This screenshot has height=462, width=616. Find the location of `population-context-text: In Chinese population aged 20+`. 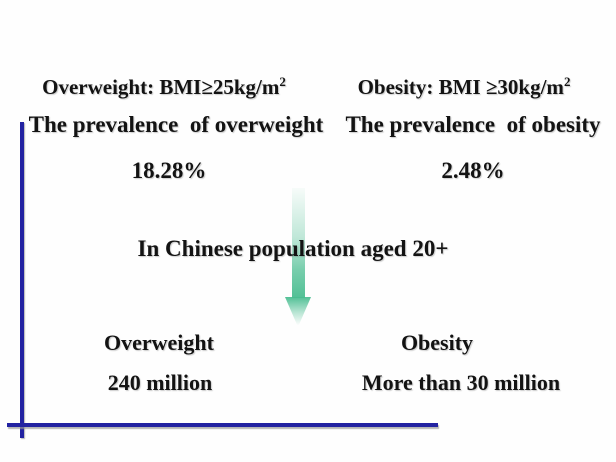

population-context-text: In Chinese population aged 20+ is located at coordinates (293, 248).